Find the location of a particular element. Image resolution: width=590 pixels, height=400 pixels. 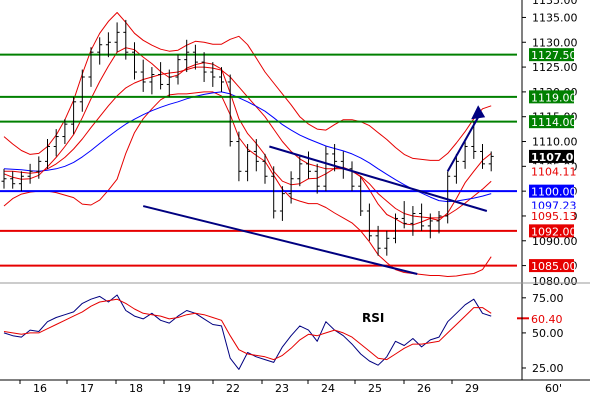

price-tick-label: 1125.00 is located at coordinates (555, 67).